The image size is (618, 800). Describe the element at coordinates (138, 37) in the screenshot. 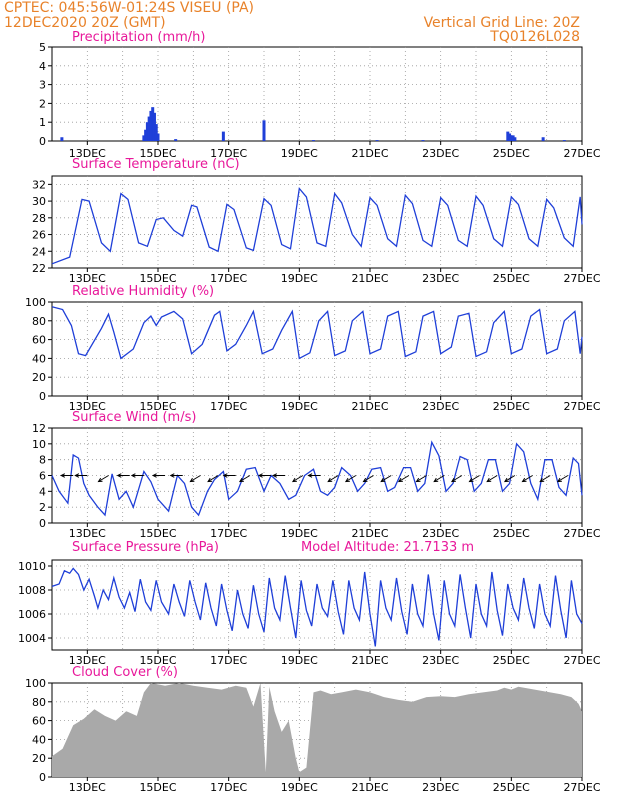

I see `panel-1-title: Precipitation (mm/h)` at that location.